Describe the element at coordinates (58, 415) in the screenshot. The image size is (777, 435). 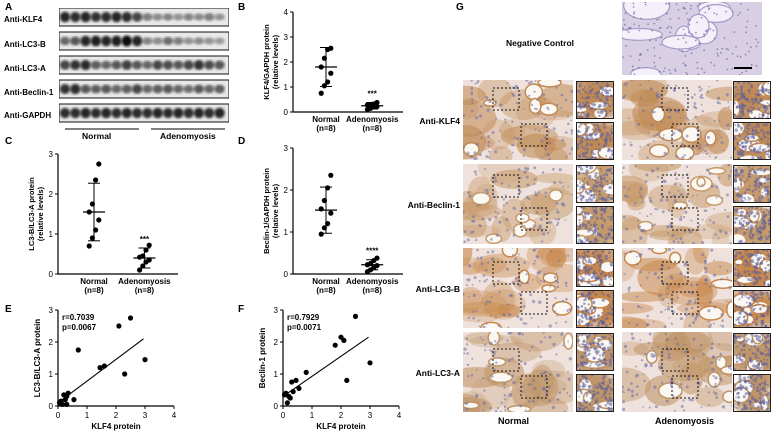
I see `x-tick-label: 0` at that location.